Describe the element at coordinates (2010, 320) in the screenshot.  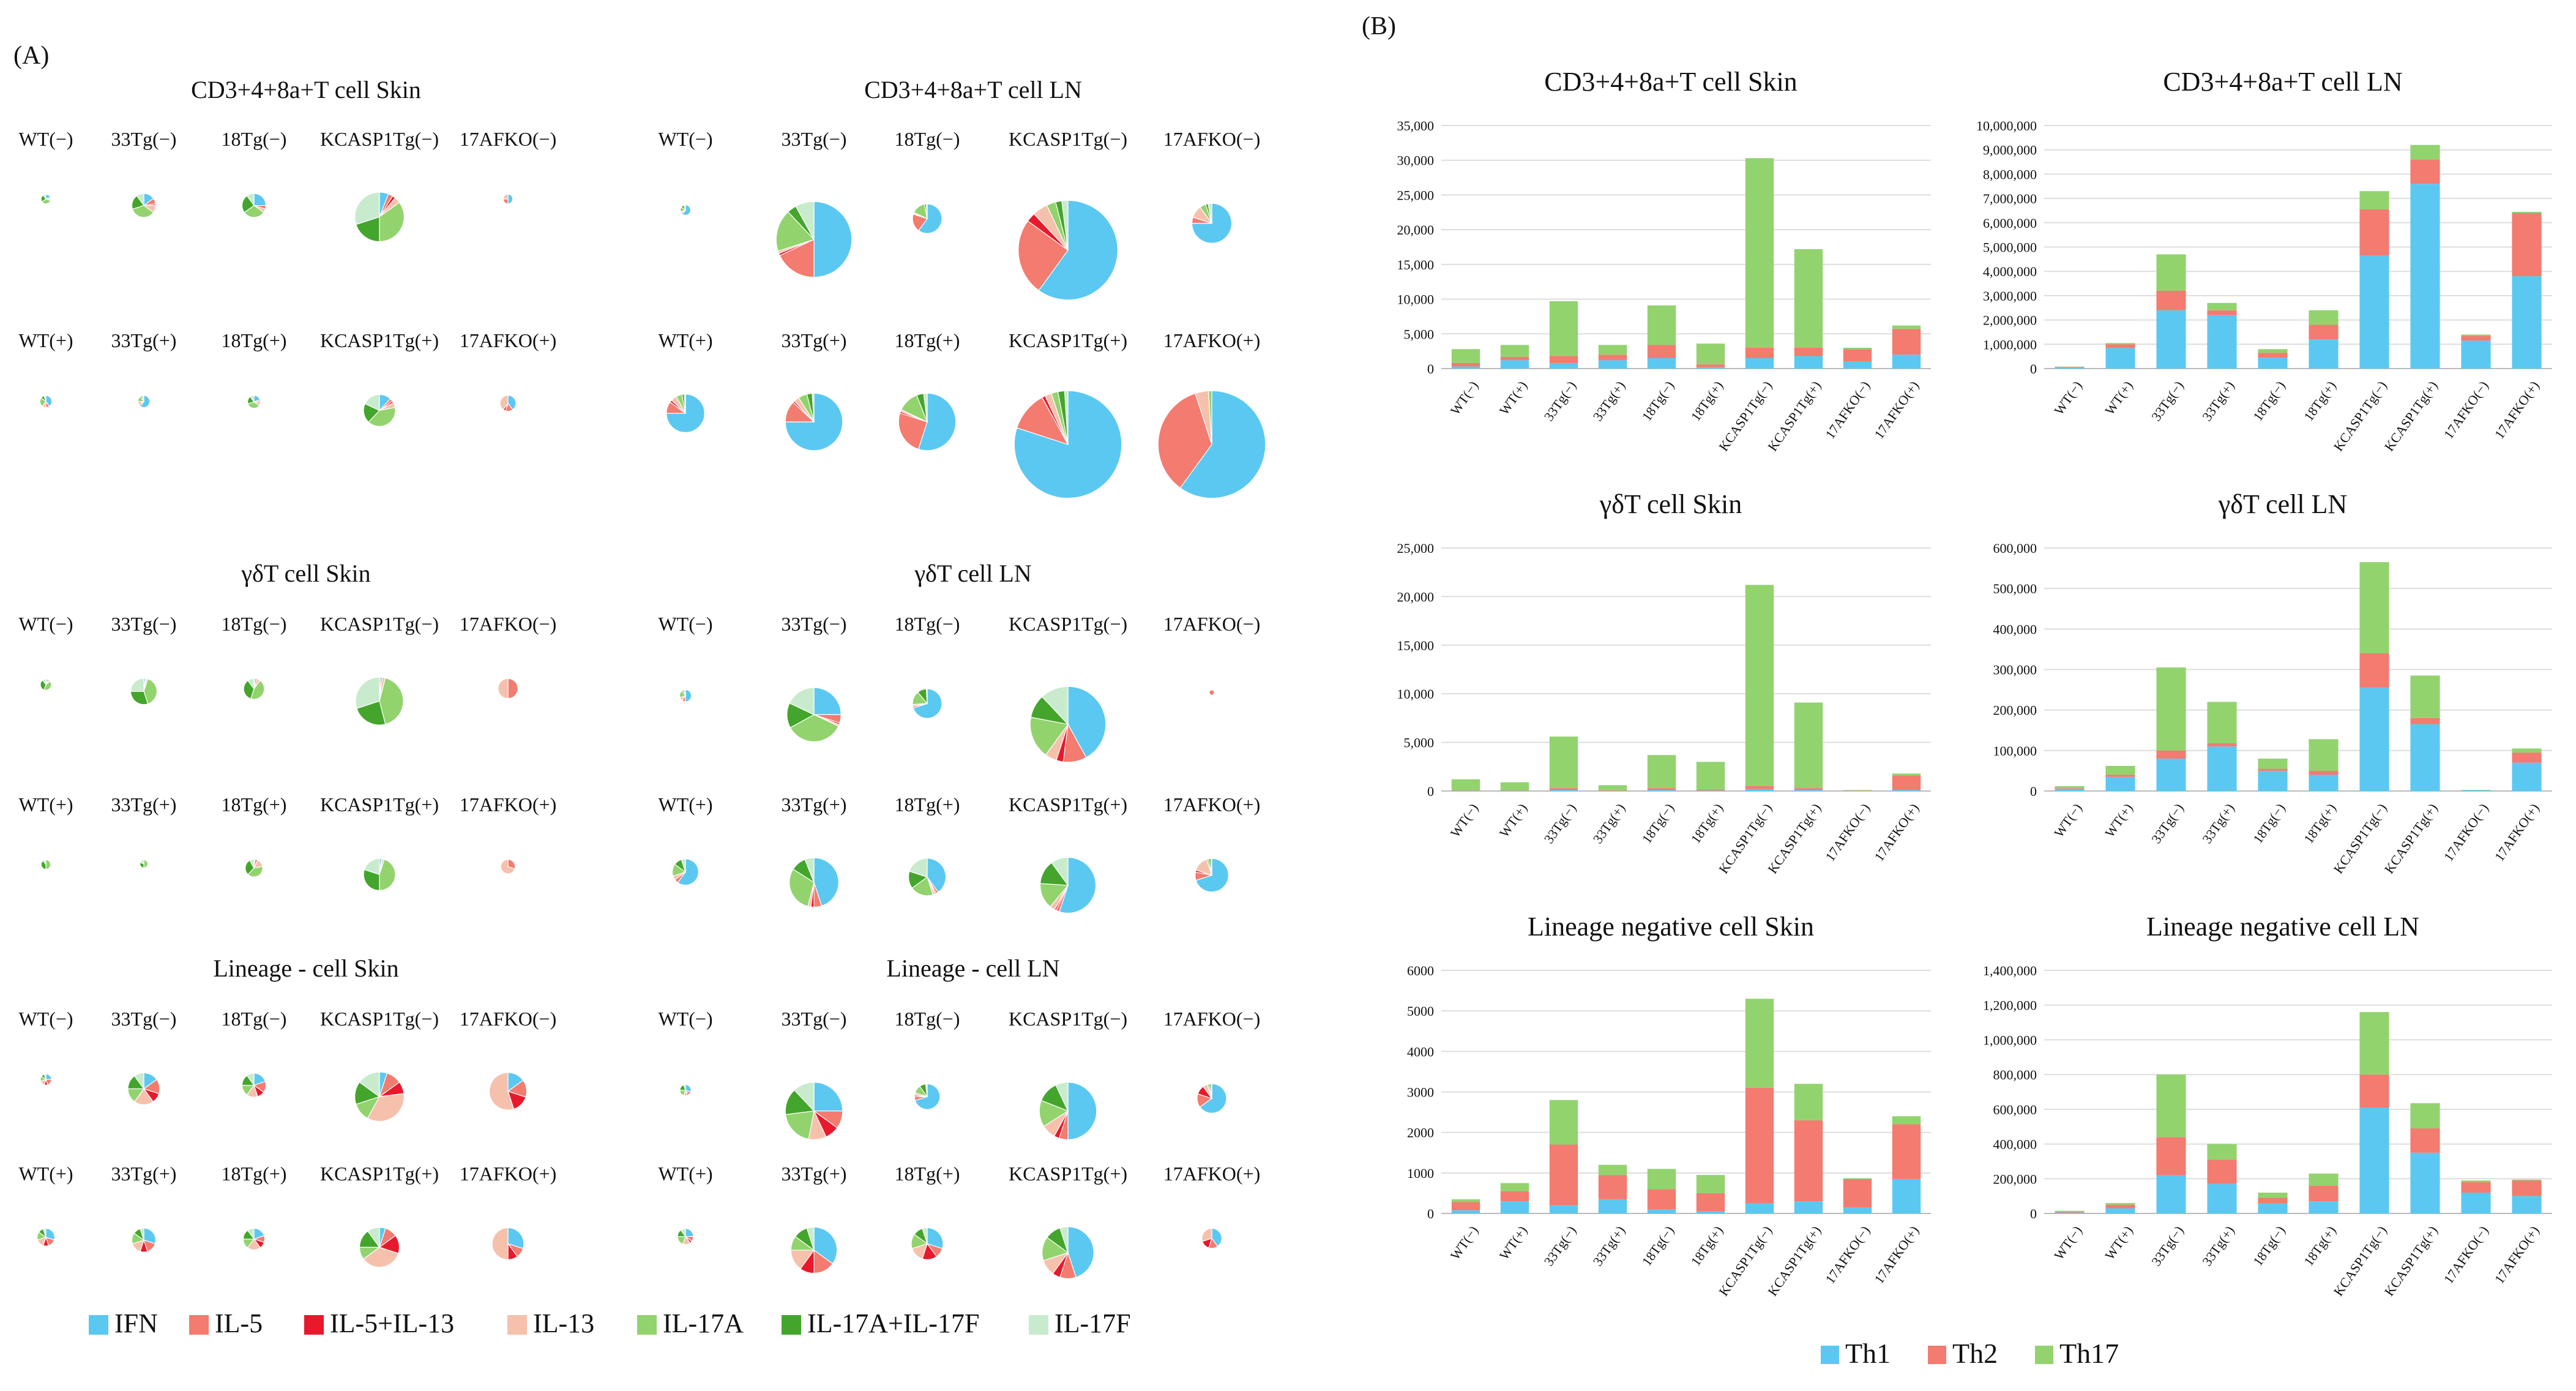
I see `y-tick-label: 2,000,000` at that location.